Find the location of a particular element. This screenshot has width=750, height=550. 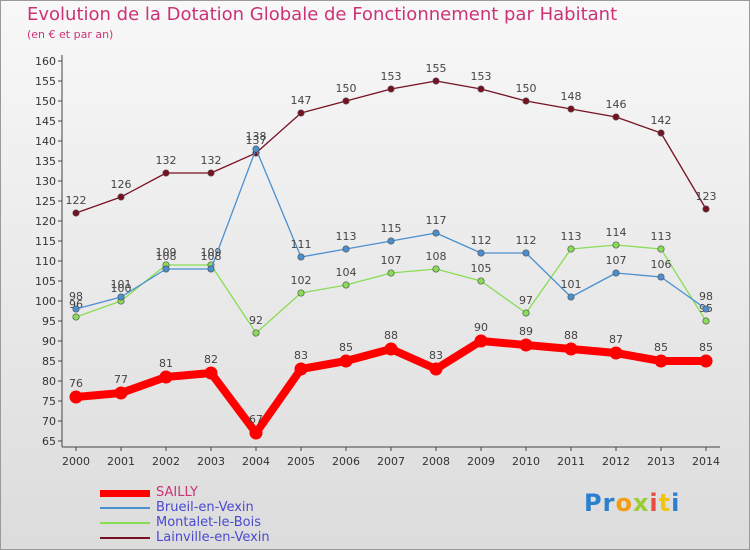

legend-label: Lainville-en-Vexin is located at coordinates (213, 537).